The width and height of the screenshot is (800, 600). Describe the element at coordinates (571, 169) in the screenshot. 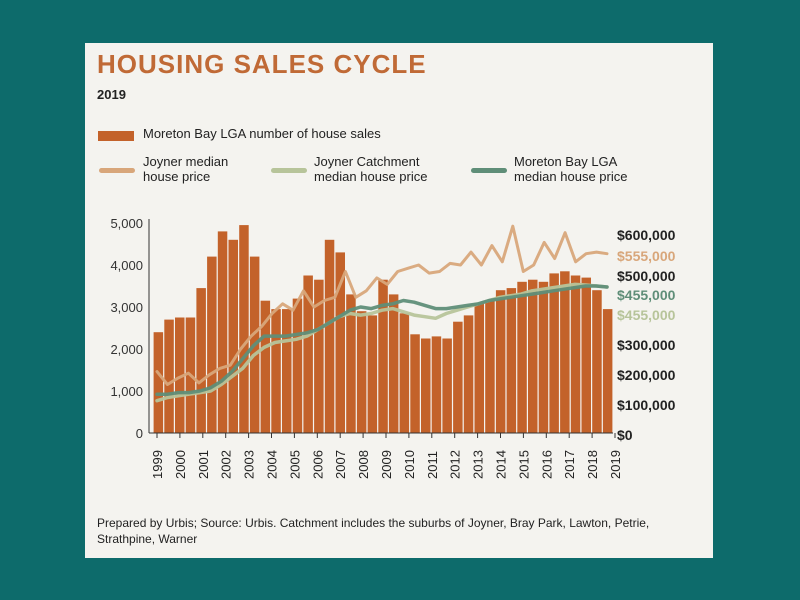

I see `legend-lga-label: Moreton Bay LGA median house price` at that location.